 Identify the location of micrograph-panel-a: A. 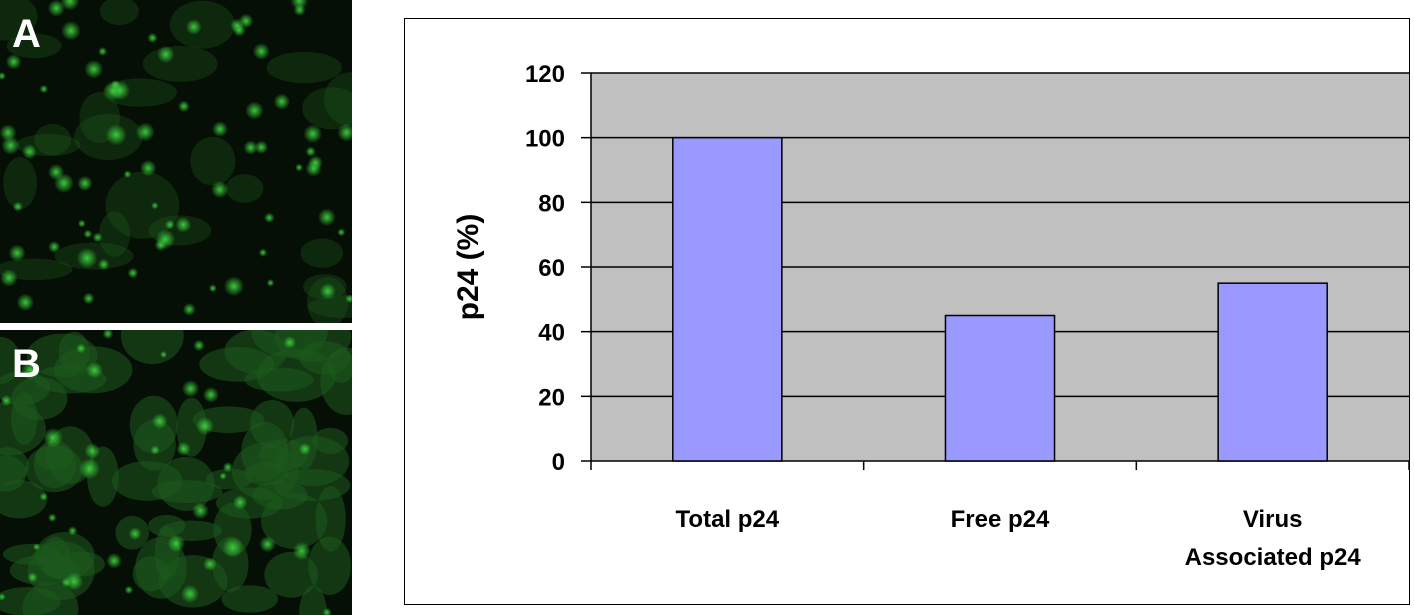
(176, 161).